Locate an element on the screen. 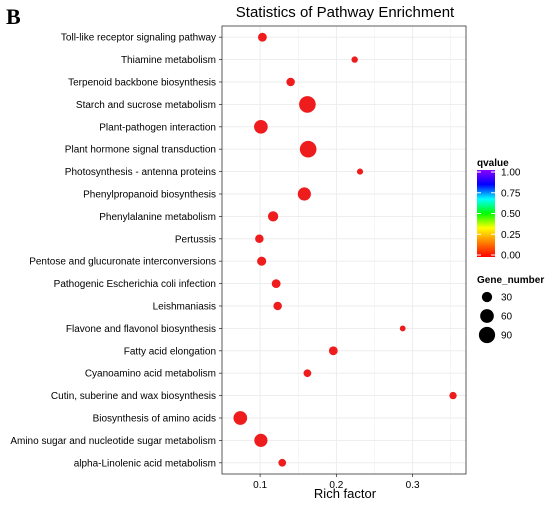  qvalue-legend: qvalue 1.00 0.75 0.50 0.25 0.00 is located at coordinates (499, 210).